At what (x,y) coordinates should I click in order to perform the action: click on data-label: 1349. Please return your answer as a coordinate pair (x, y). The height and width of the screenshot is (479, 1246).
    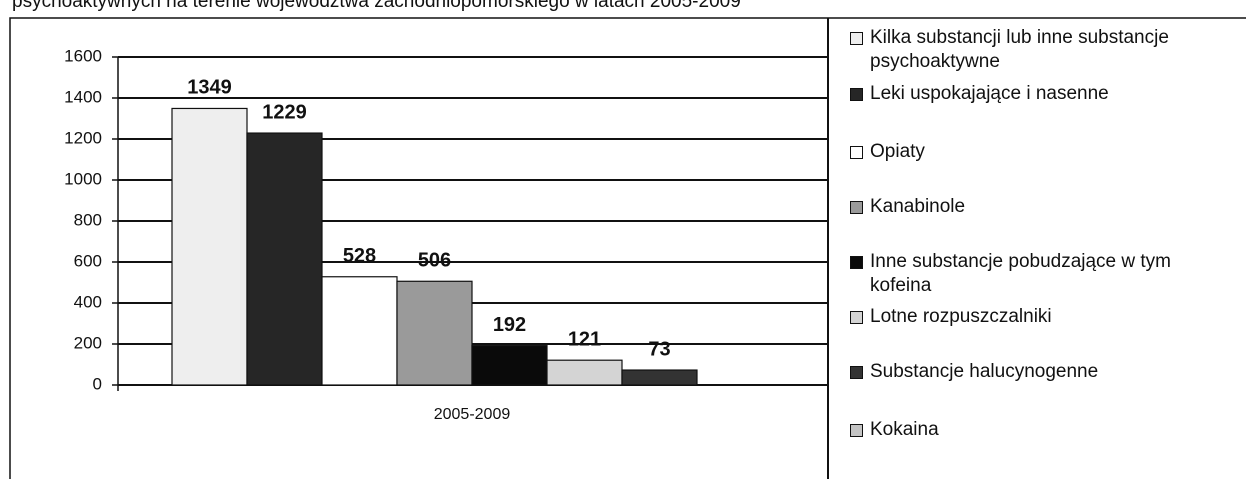
    Looking at the image, I should click on (209, 88).